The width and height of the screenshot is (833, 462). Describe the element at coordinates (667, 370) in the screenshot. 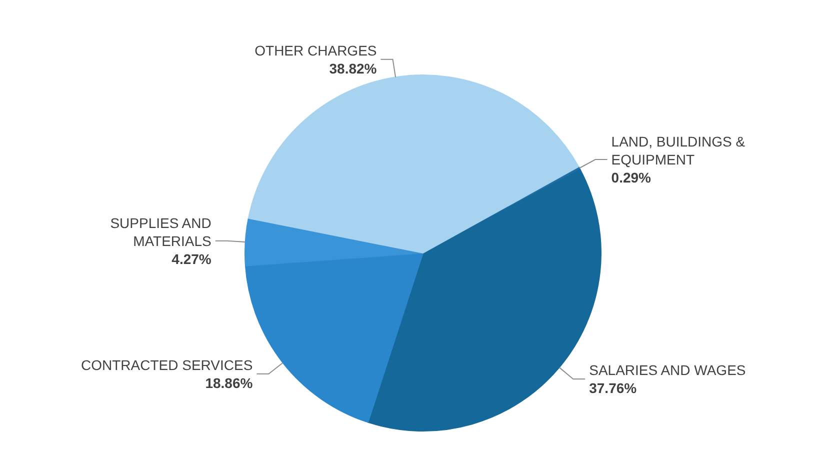

I see `slice-label: SALARIES AND WAGES` at that location.